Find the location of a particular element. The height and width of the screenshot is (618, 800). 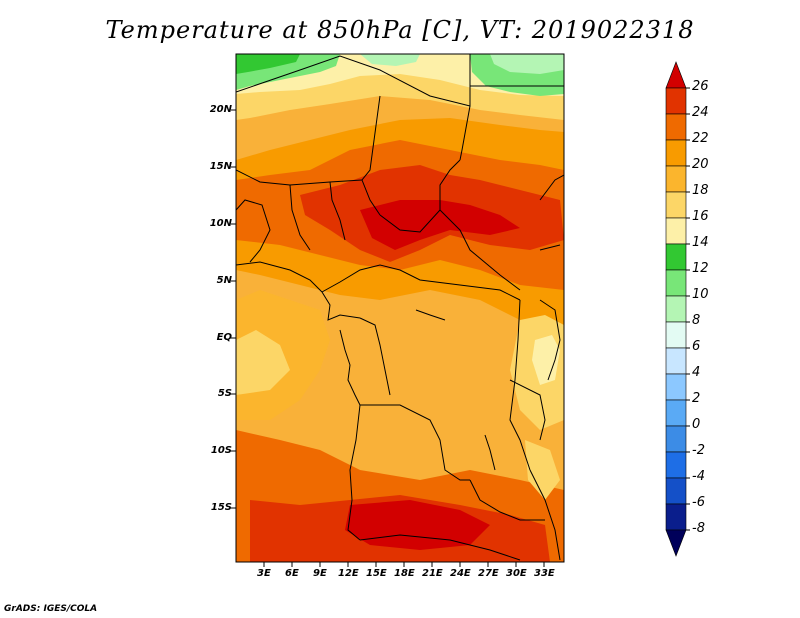

colorbar-level-label: 26 is located at coordinates (700, 86).